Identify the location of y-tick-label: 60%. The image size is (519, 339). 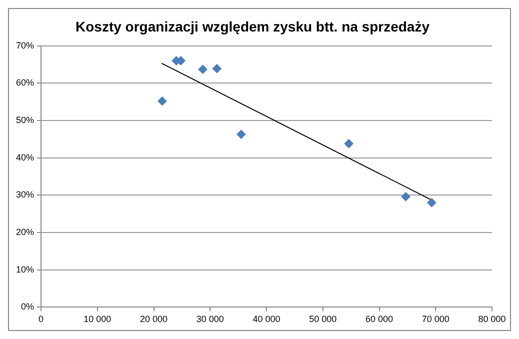
(25, 83).